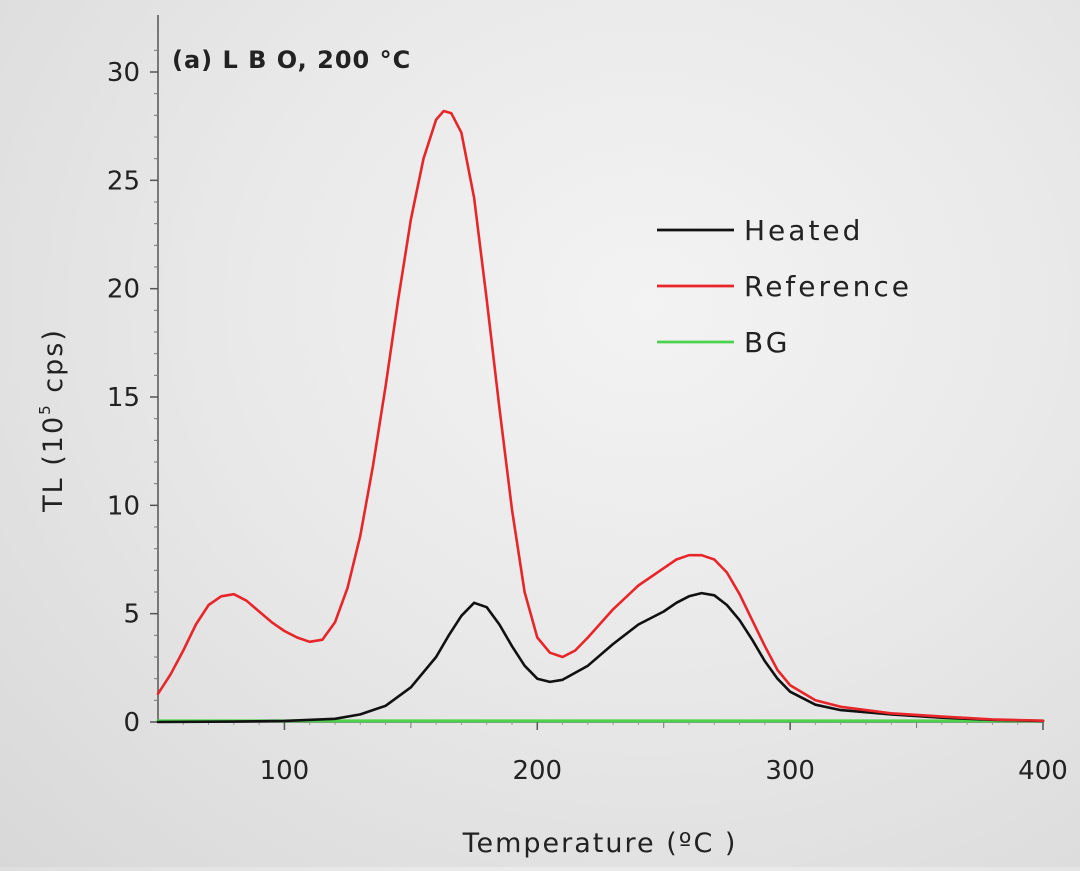 The image size is (1080, 871). Describe the element at coordinates (790, 771) in the screenshot. I see `x-tick-label: 300` at that location.